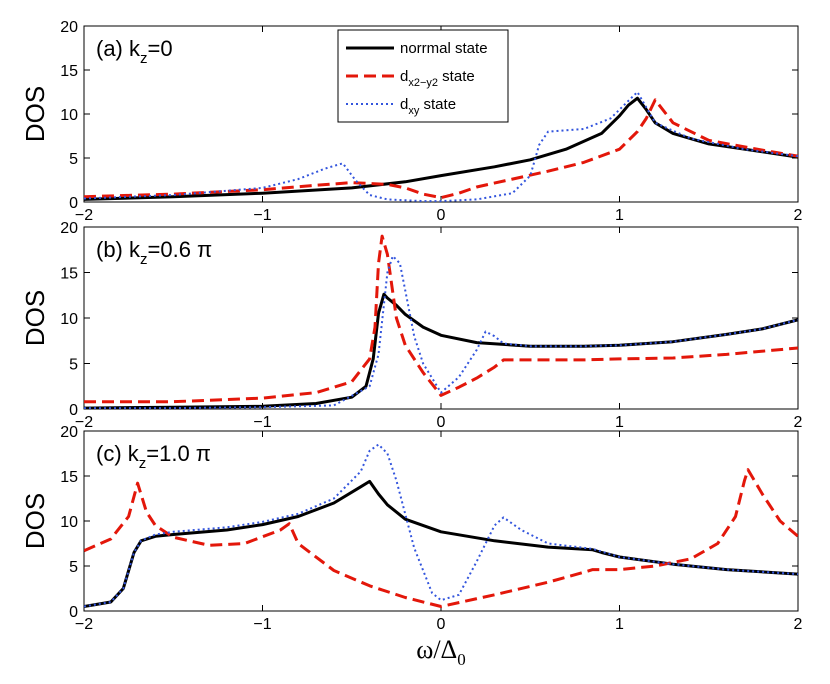  What do you see at coordinates (112, 453) in the screenshot?
I see `panel-letter: (c)` at bounding box center [112, 453].